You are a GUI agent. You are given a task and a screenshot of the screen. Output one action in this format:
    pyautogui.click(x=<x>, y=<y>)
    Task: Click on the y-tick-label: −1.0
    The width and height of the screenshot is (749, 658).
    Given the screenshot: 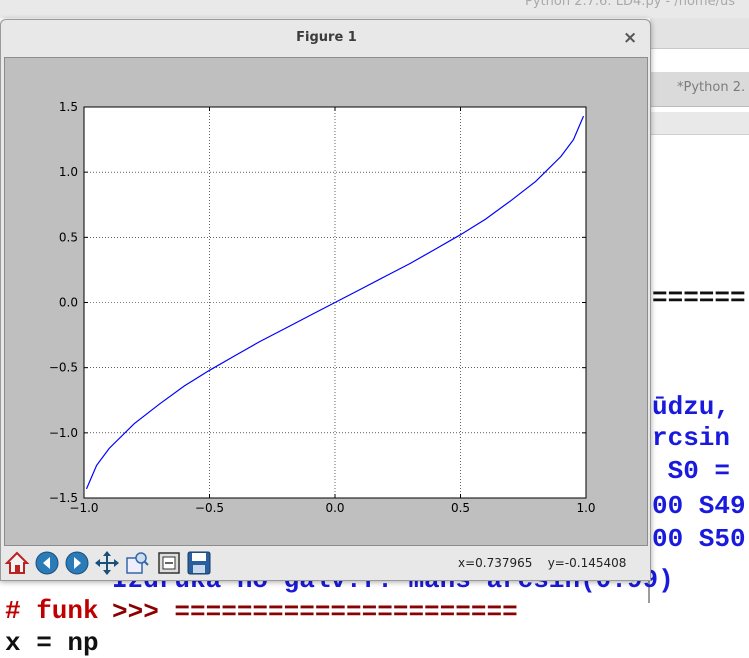 What is the action you would take?
    pyautogui.click(x=63, y=433)
    